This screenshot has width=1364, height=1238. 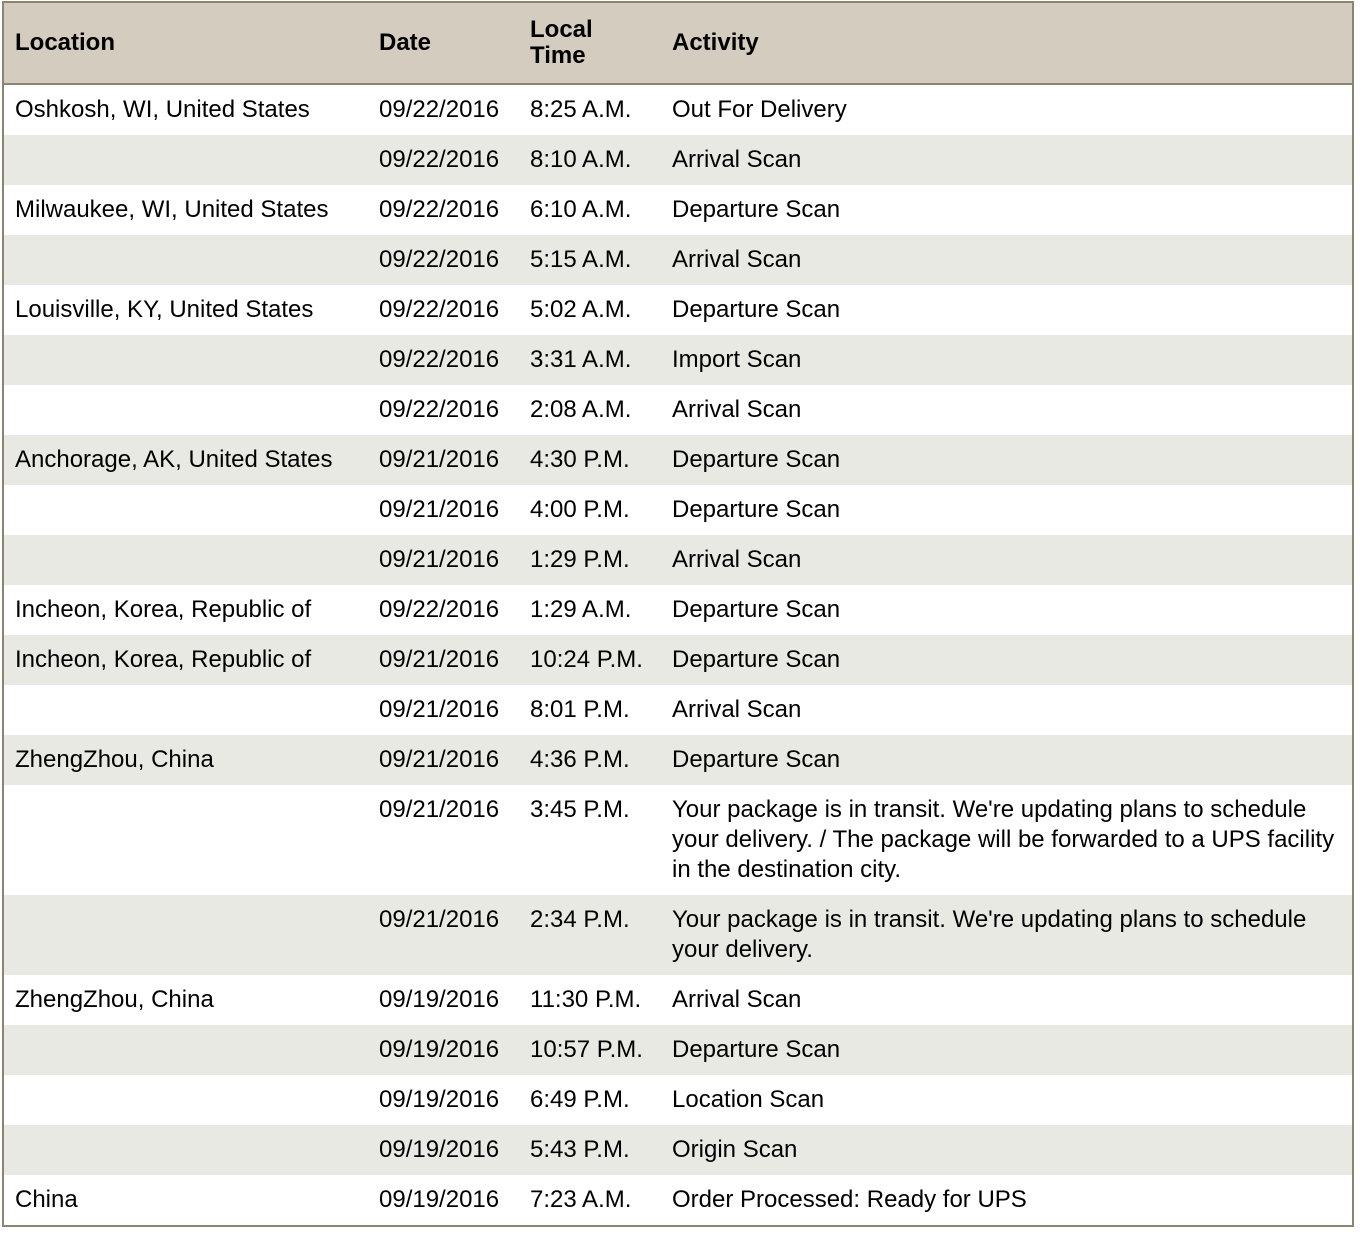 What do you see at coordinates (590, 1100) in the screenshot?
I see `cell-local-time: 6:49 P.M.` at bounding box center [590, 1100].